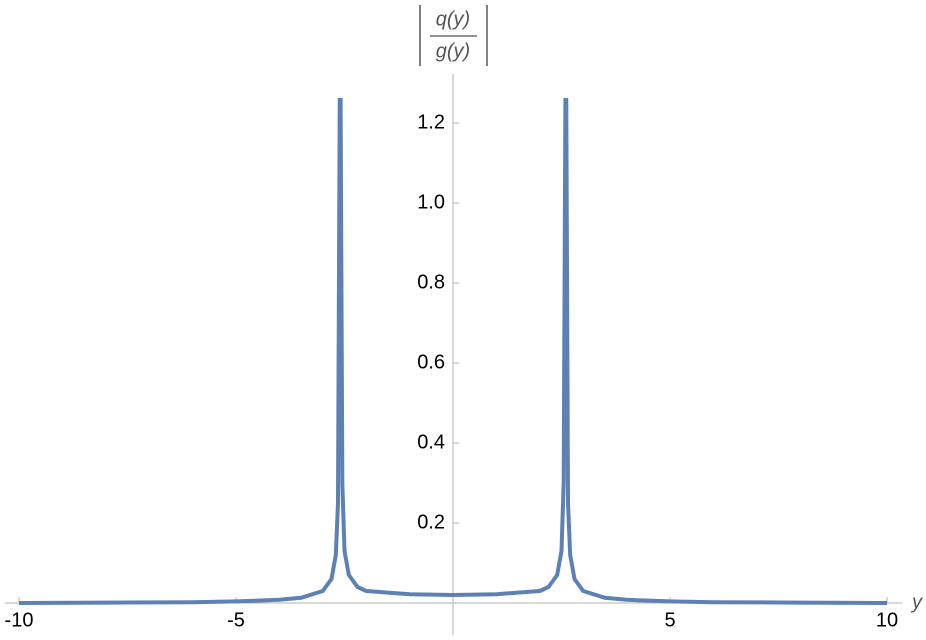 The image size is (926, 640). What do you see at coordinates (887, 620) in the screenshot?
I see `x-tick-label: 10` at bounding box center [887, 620].